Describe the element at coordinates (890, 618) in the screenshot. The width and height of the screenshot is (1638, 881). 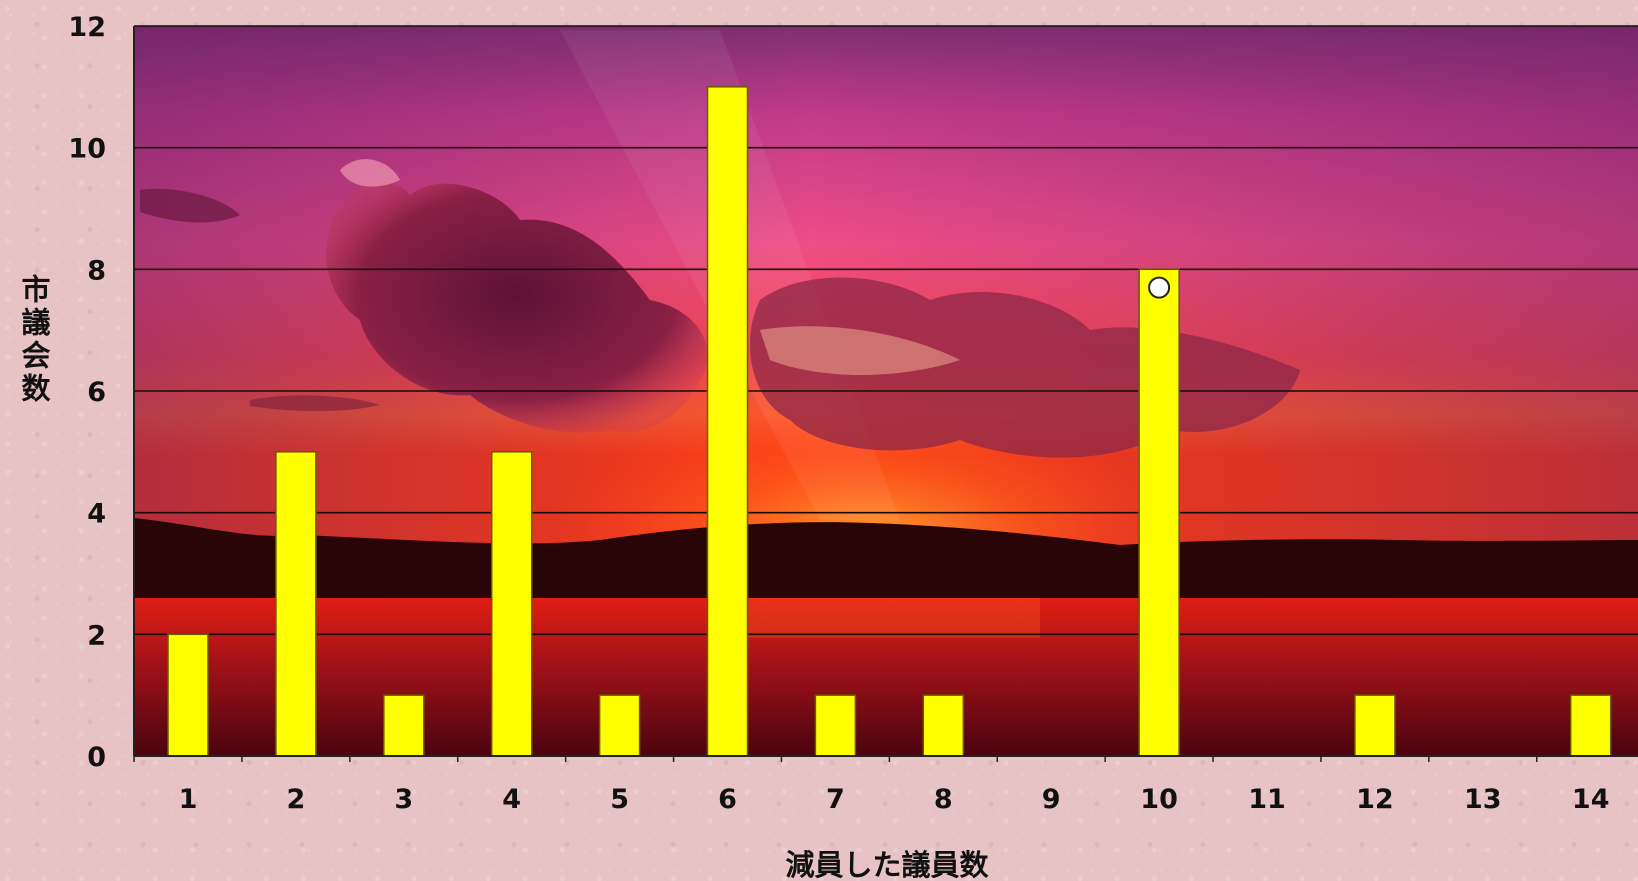
I see `sun-reflection` at that location.